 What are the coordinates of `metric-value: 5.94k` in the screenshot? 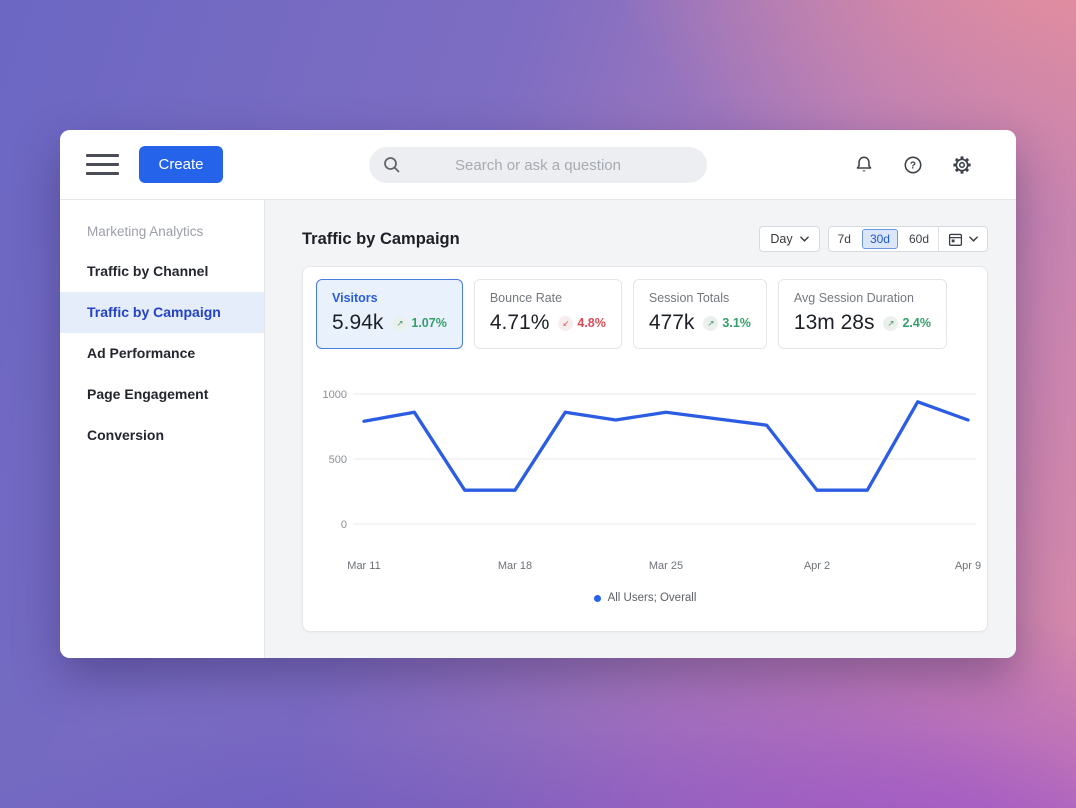 It's located at (358, 322).